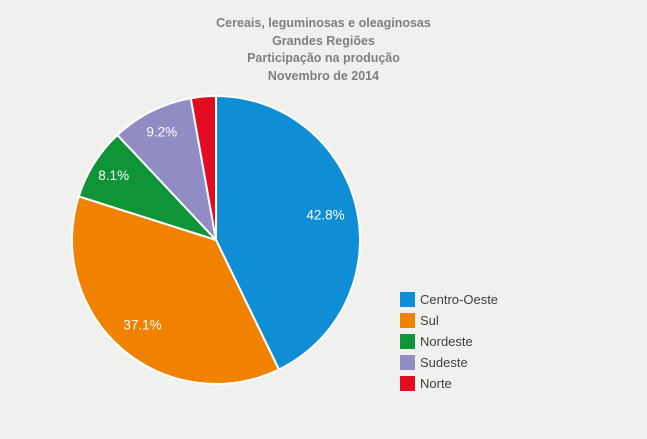  I want to click on legend-item-norte: Norte, so click(449, 383).